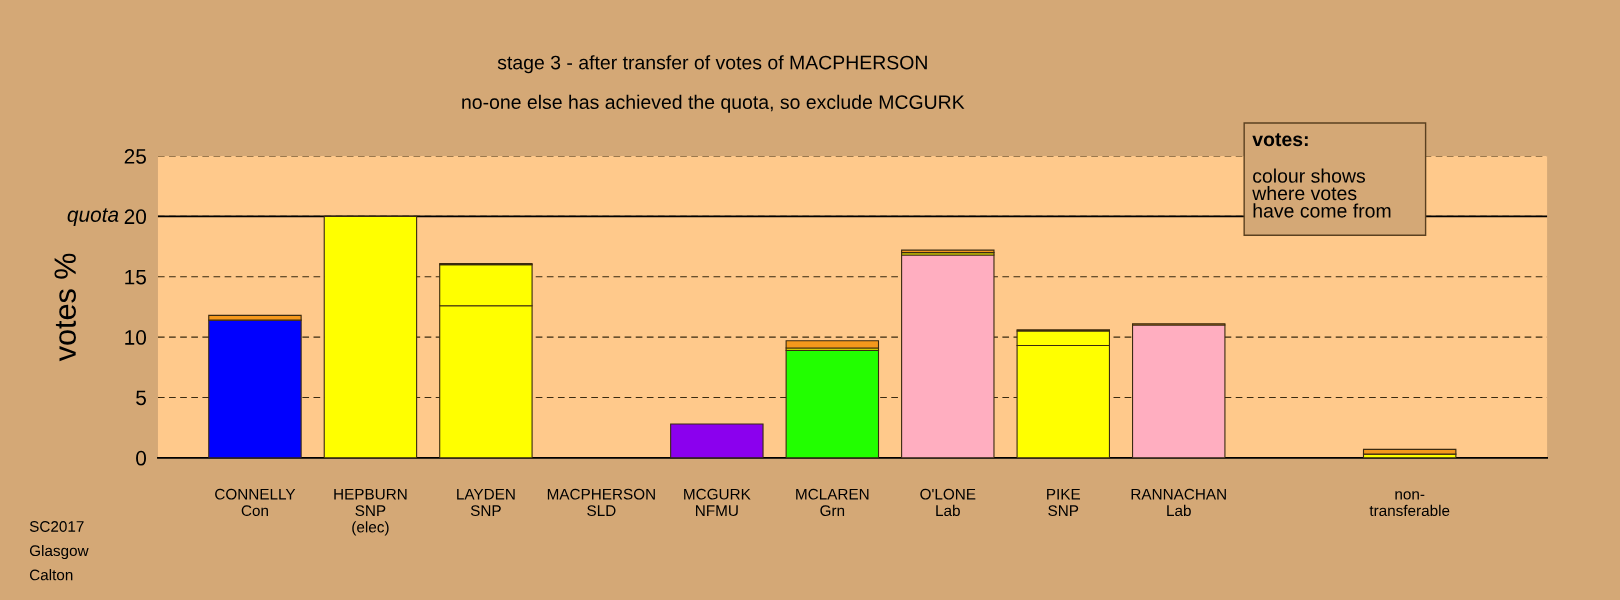  Describe the element at coordinates (712, 64) in the screenshot. I see `chart-title: stage 3 - after transfer of votes of MACPHERSON` at that location.